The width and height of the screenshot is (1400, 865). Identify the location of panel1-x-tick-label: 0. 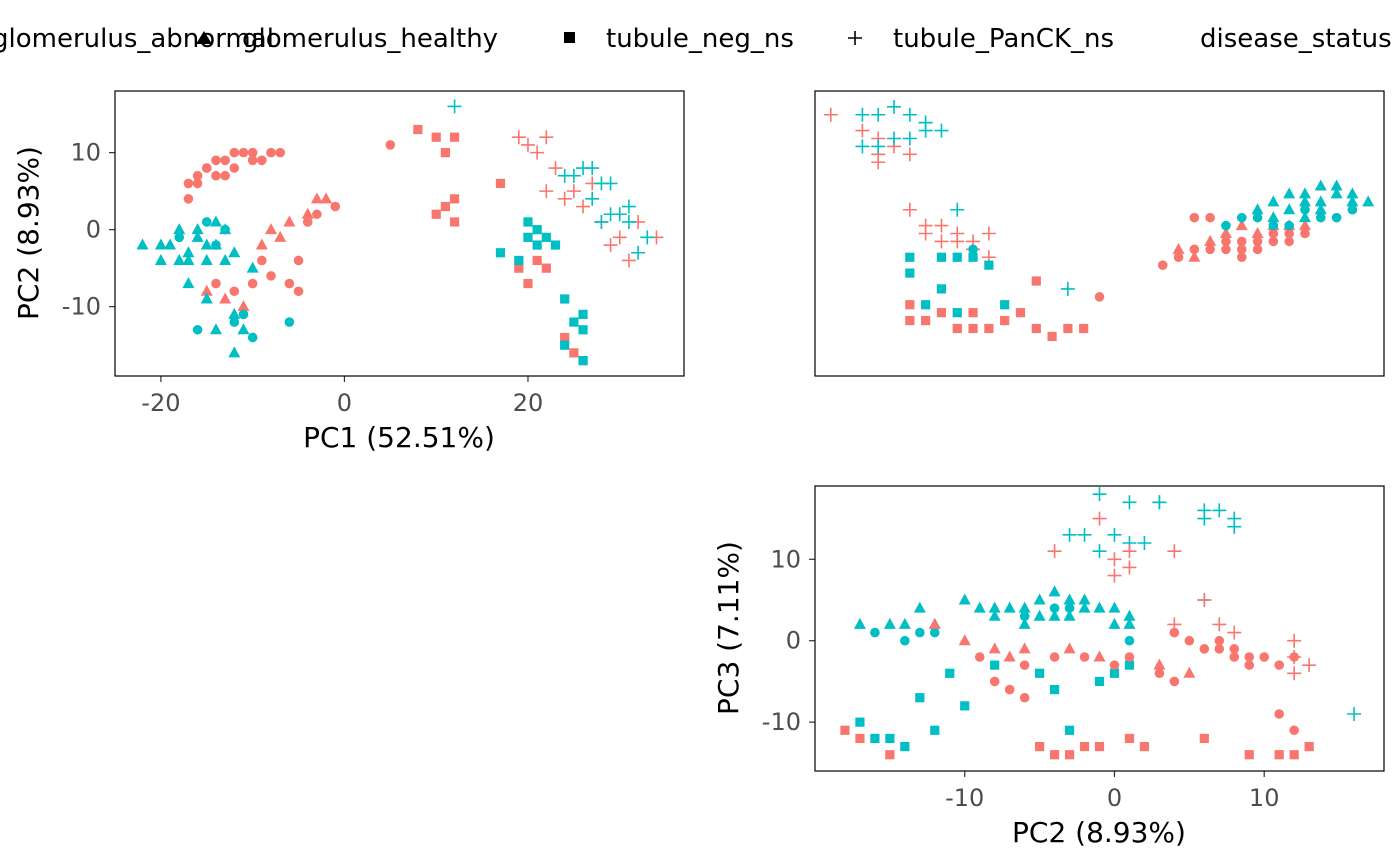
(344, 403).